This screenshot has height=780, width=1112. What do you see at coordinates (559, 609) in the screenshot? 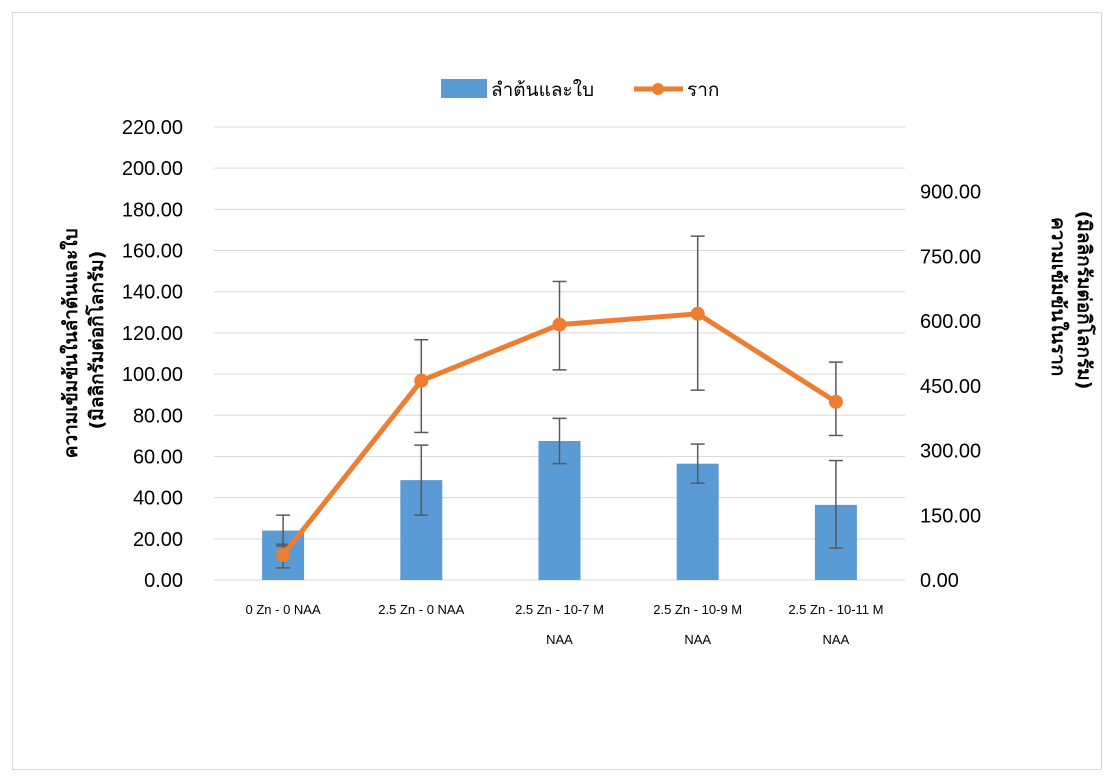
I see `category-label: 2.5 Zn - 10-7 M` at bounding box center [559, 609].